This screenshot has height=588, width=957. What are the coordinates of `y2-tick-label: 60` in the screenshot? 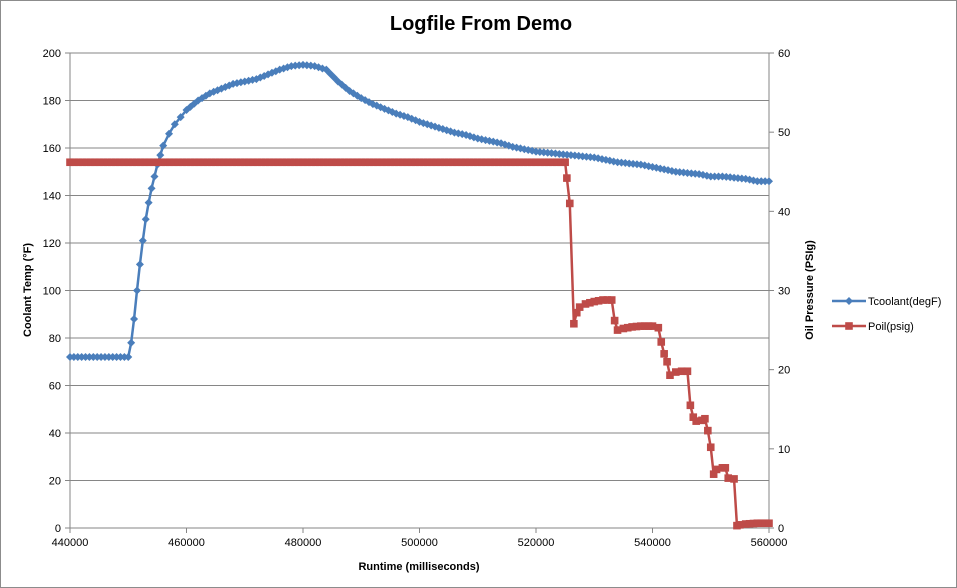 It's located at (784, 54).